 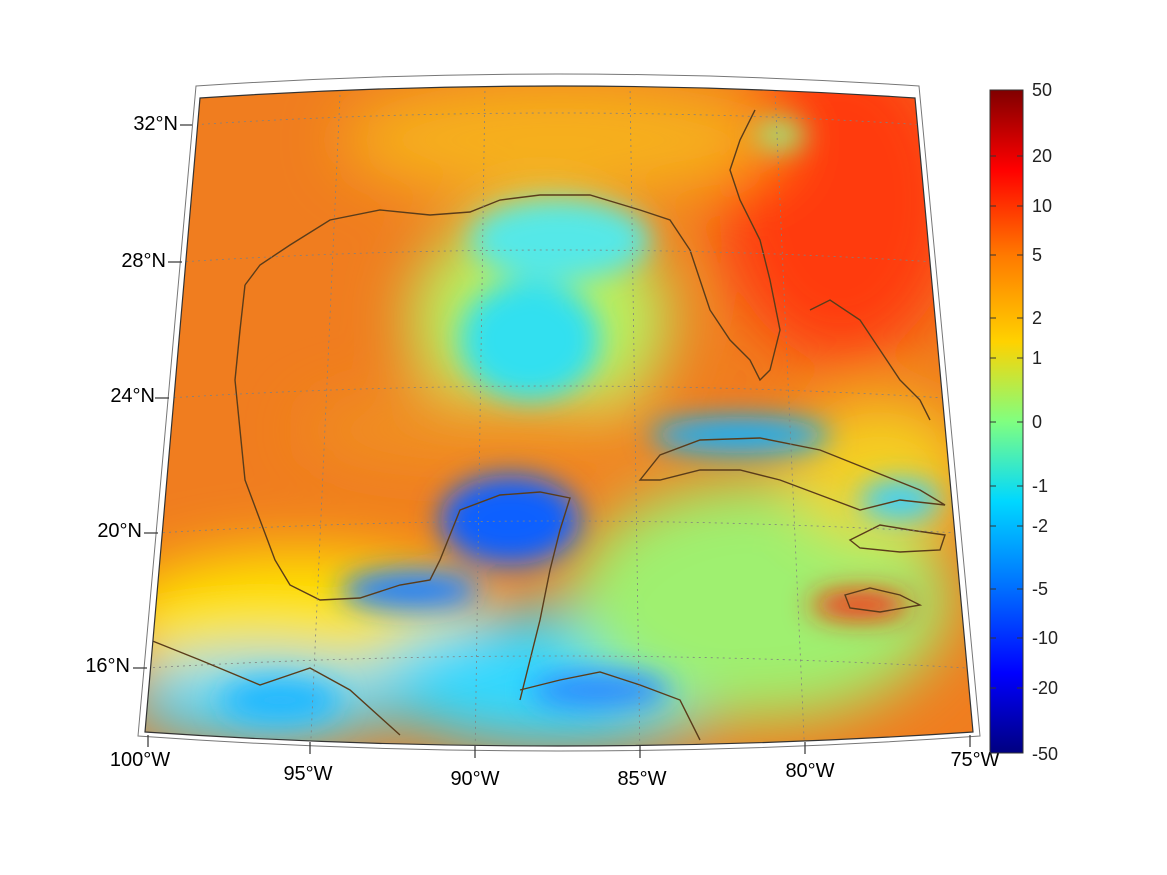 I want to click on colorbar-label: -5, so click(x=1040, y=589).